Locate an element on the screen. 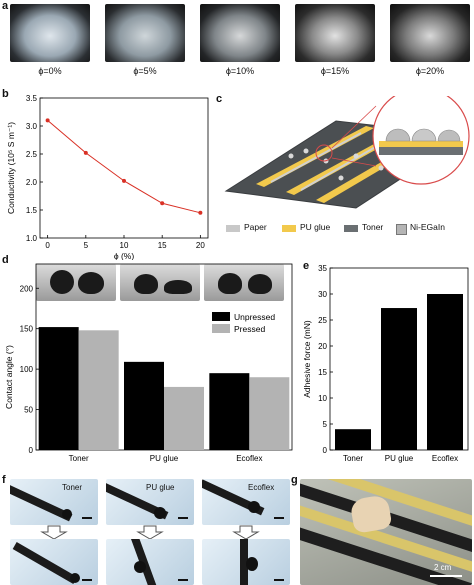 The image size is (474, 585). y-tick-label: 0 is located at coordinates (31, 450).